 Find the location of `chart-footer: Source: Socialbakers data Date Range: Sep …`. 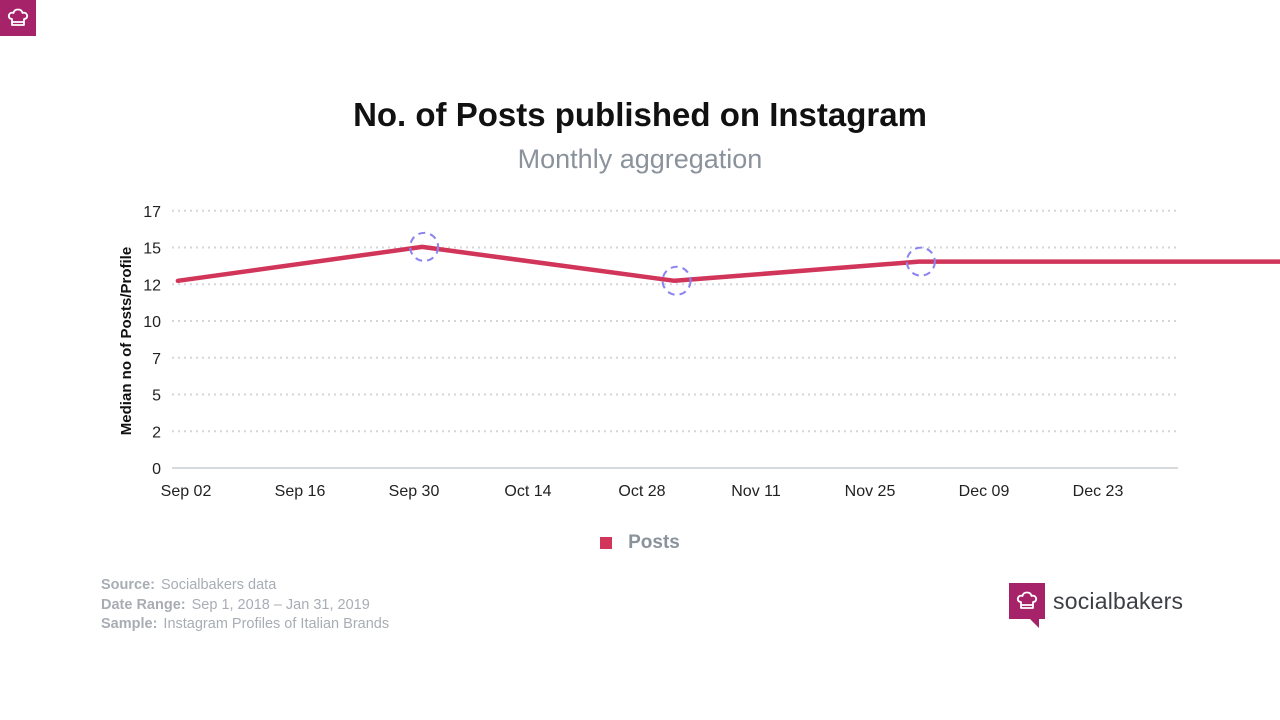

chart-footer: Source: Socialbakers data Date Range: Sep … is located at coordinates (245, 605).